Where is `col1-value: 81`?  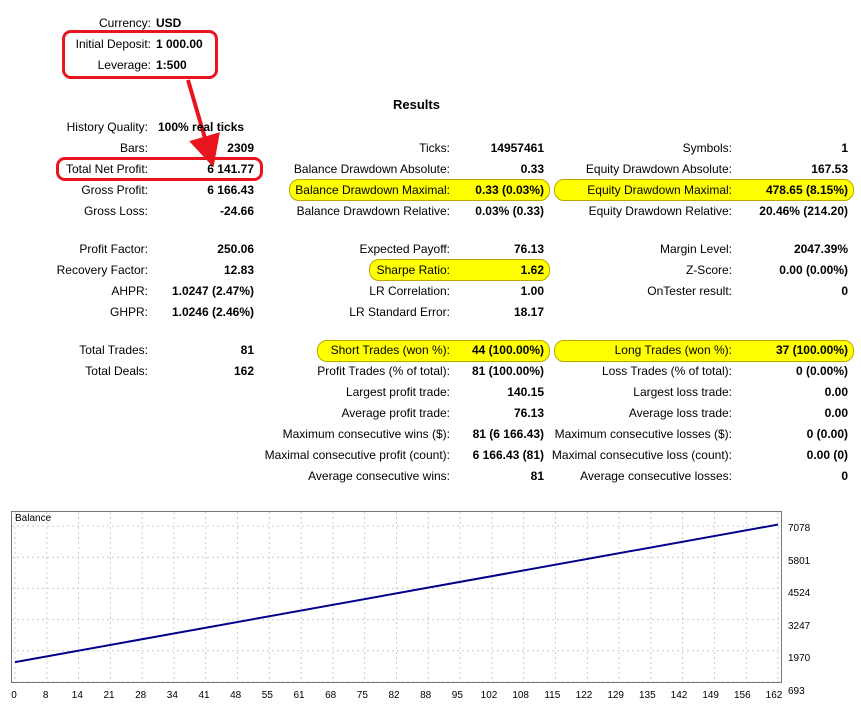
col1-value: 81 is located at coordinates (247, 350).